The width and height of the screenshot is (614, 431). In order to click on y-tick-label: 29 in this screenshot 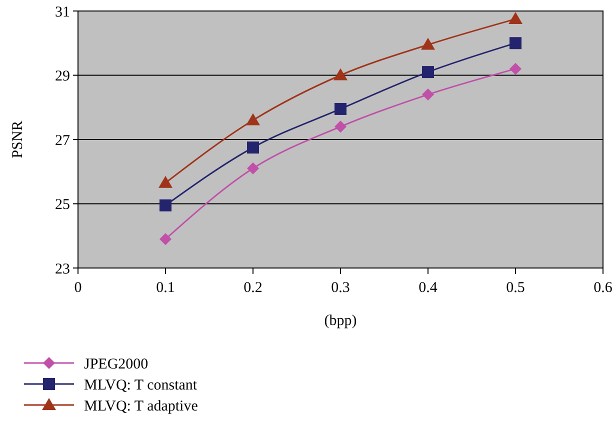, I will do `click(62, 76)`.